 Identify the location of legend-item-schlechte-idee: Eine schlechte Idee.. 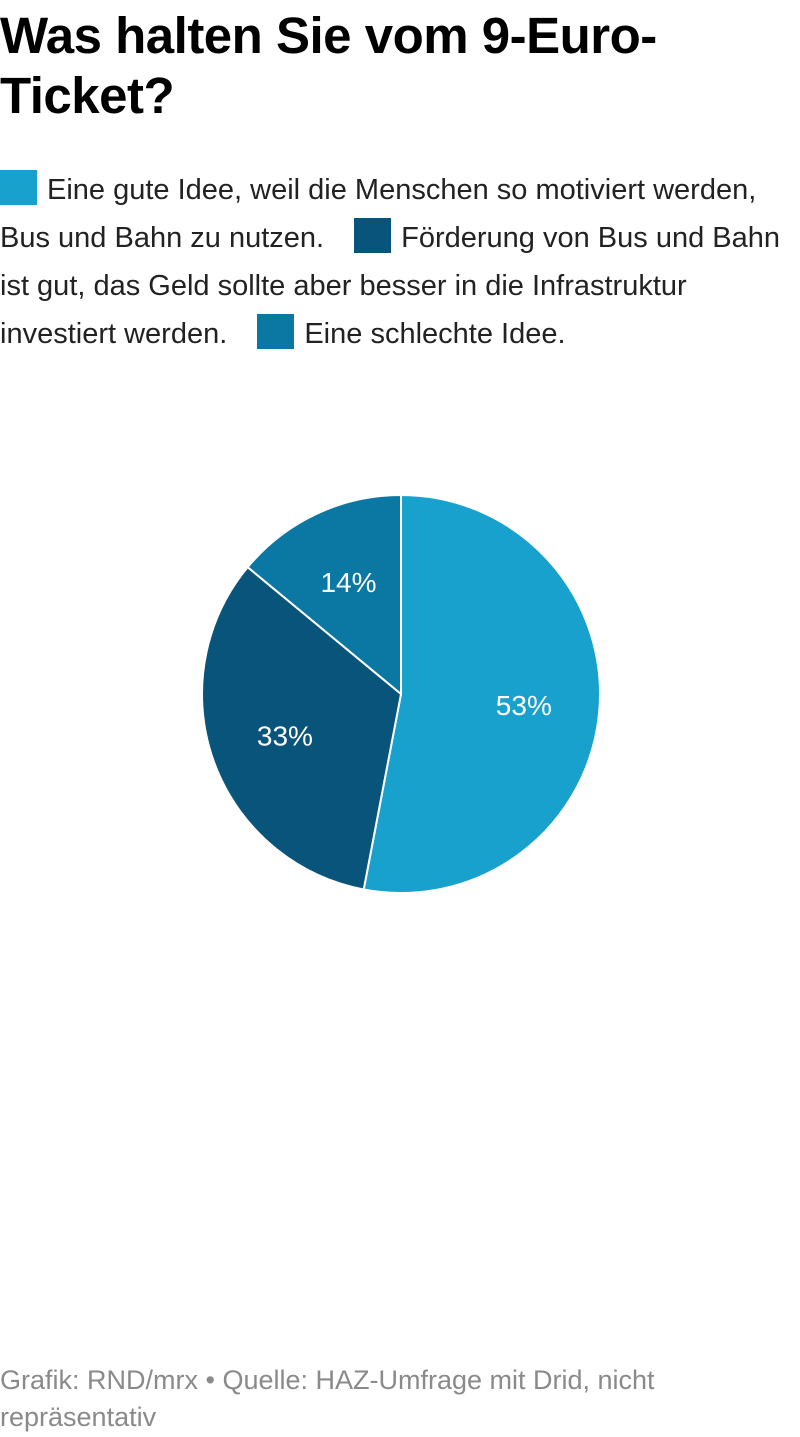
(411, 332).